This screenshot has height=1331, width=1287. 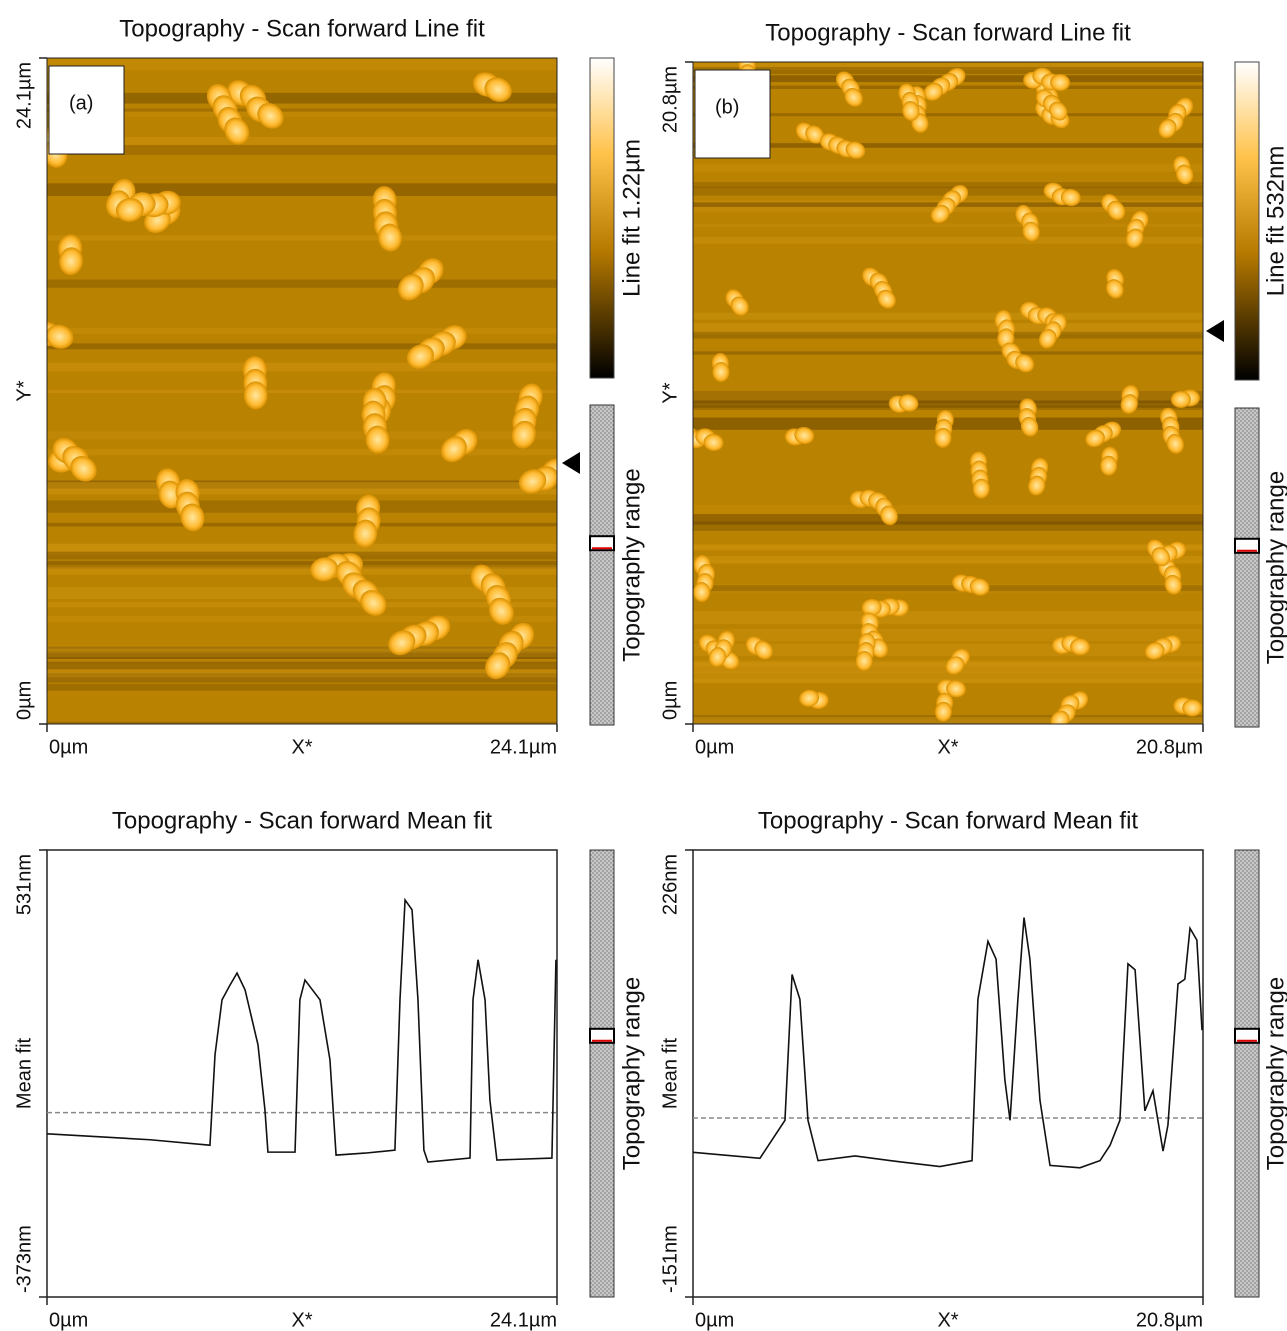 What do you see at coordinates (24, 95) in the screenshot?
I see `y-tick-label: 24.1µm` at bounding box center [24, 95].